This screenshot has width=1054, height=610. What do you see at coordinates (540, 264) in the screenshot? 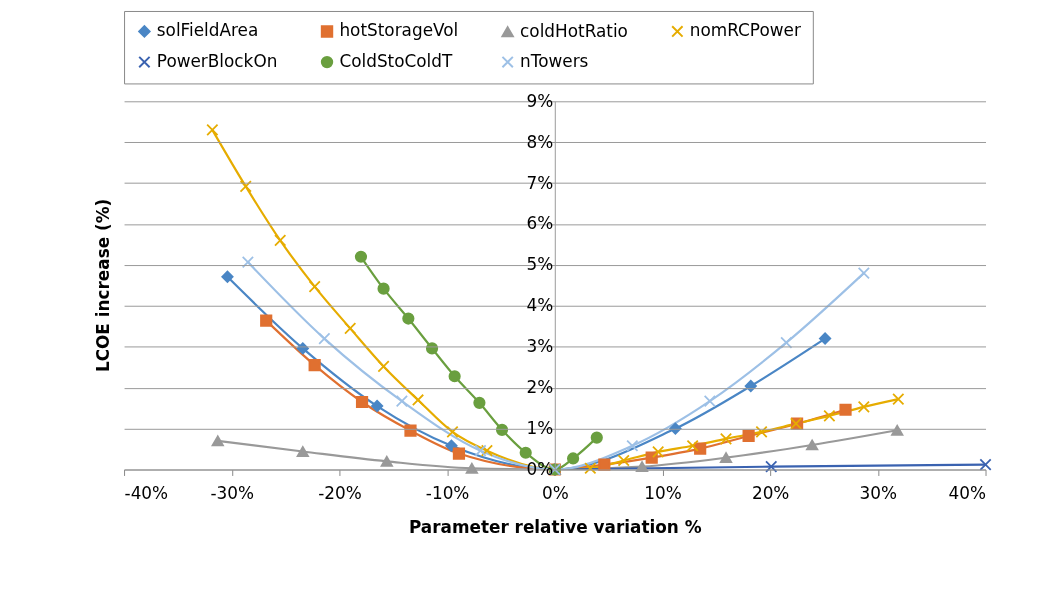
I see `y-tick-label: 5%` at bounding box center [540, 264].